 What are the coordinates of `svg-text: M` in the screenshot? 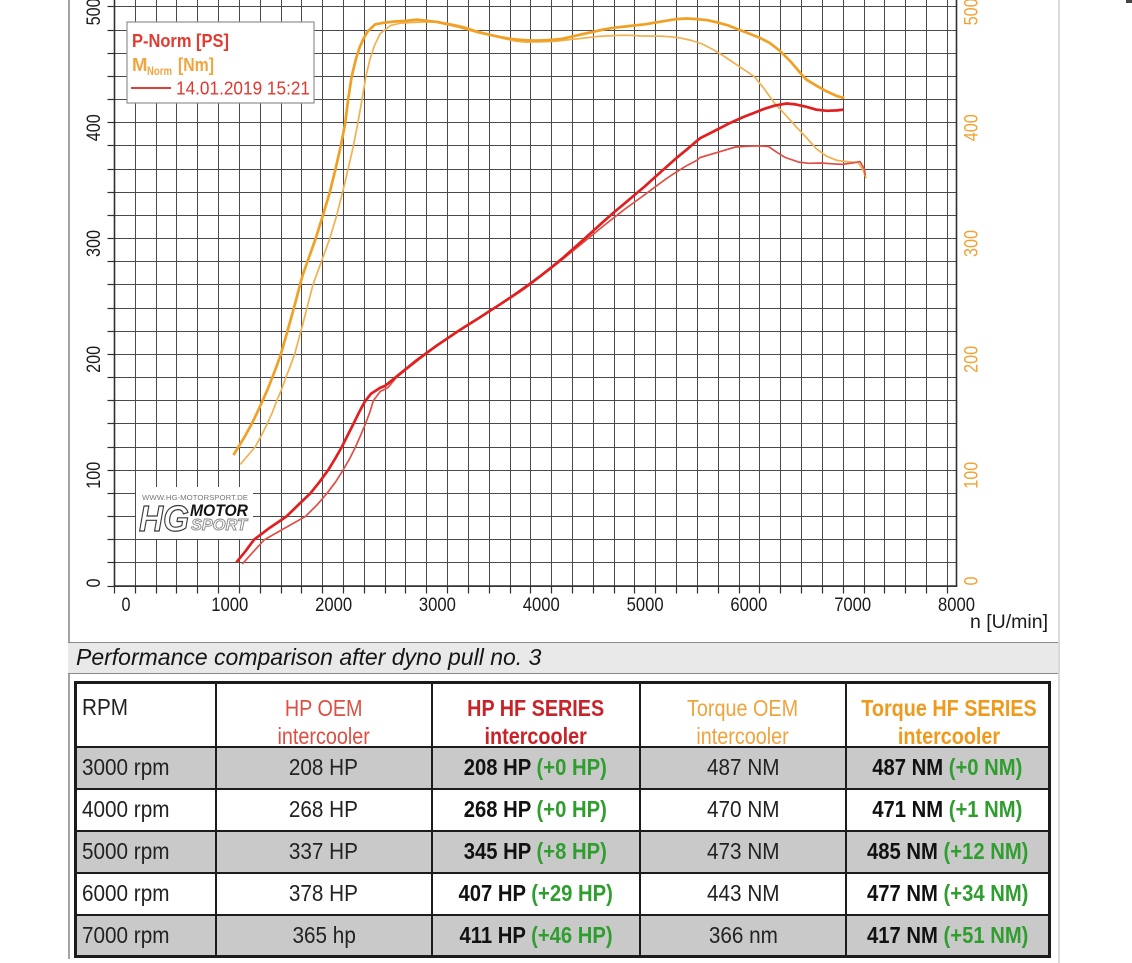 It's located at (139, 64).